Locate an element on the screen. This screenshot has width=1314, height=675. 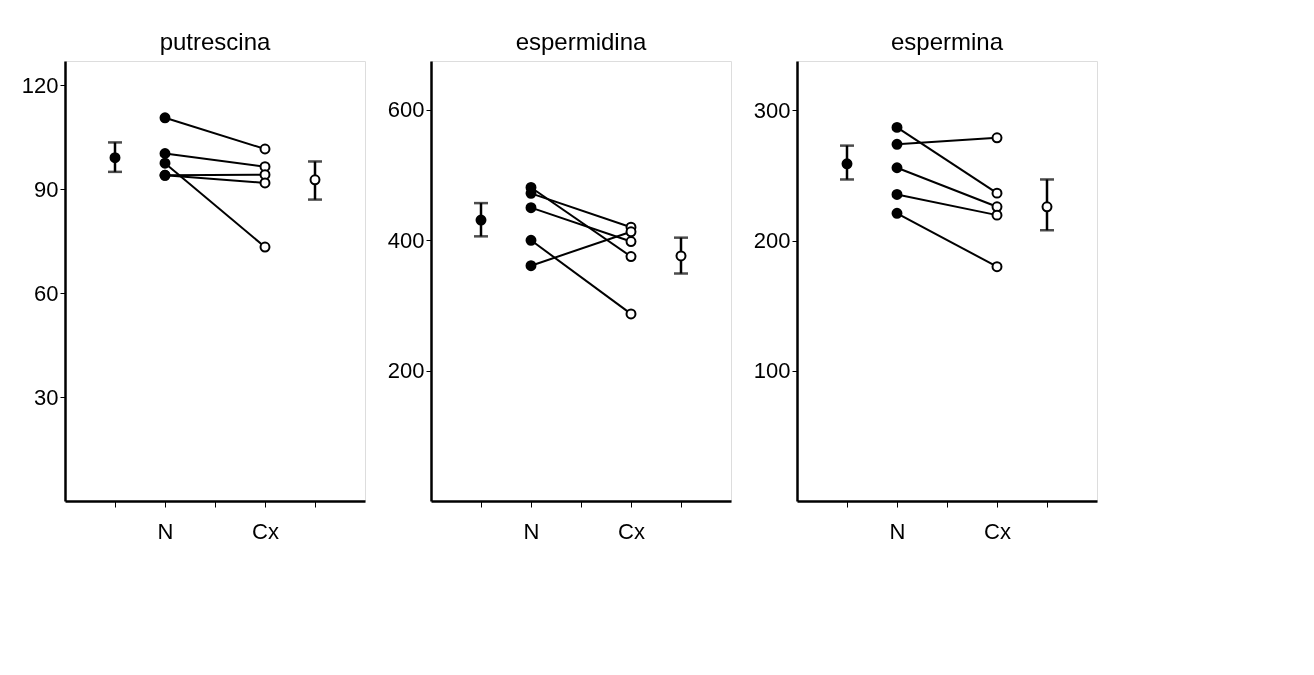
chart-title: putrescina is located at coordinates (215, 41).